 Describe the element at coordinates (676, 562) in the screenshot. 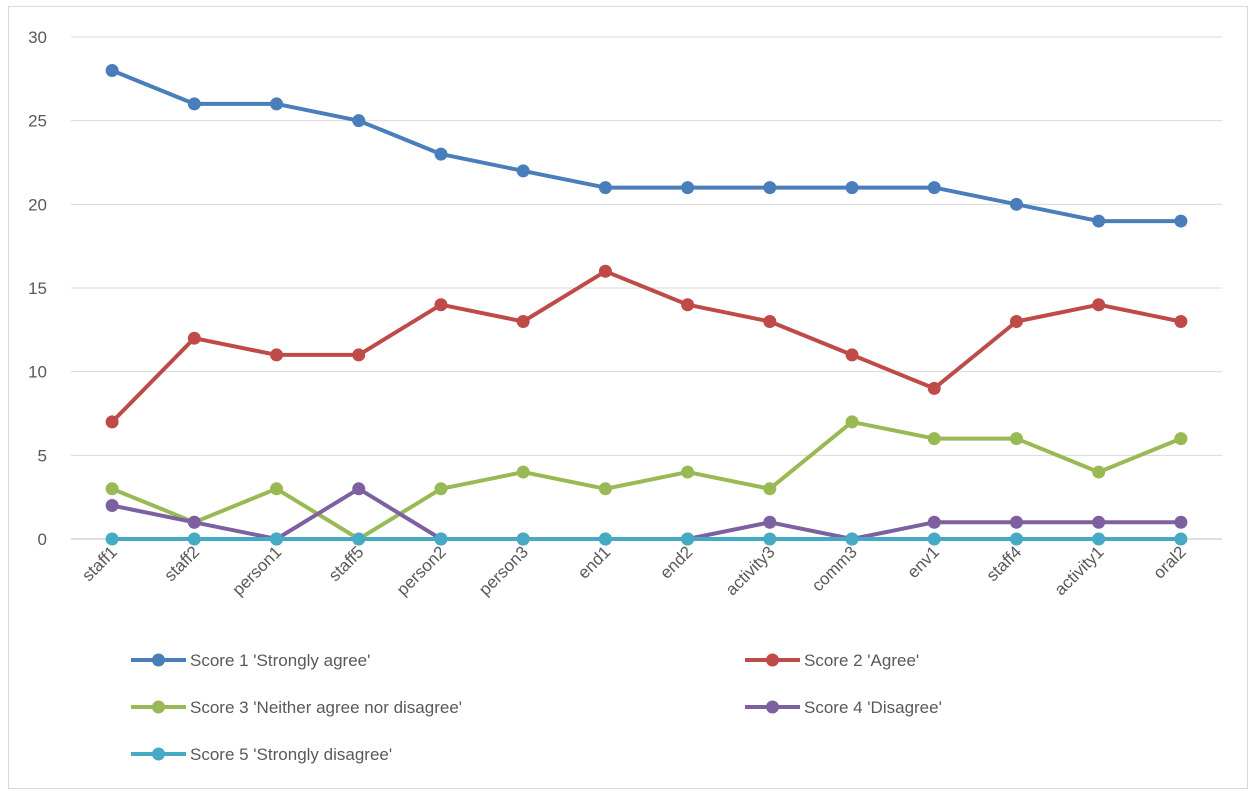

I see `x-tick-label: end2` at that location.